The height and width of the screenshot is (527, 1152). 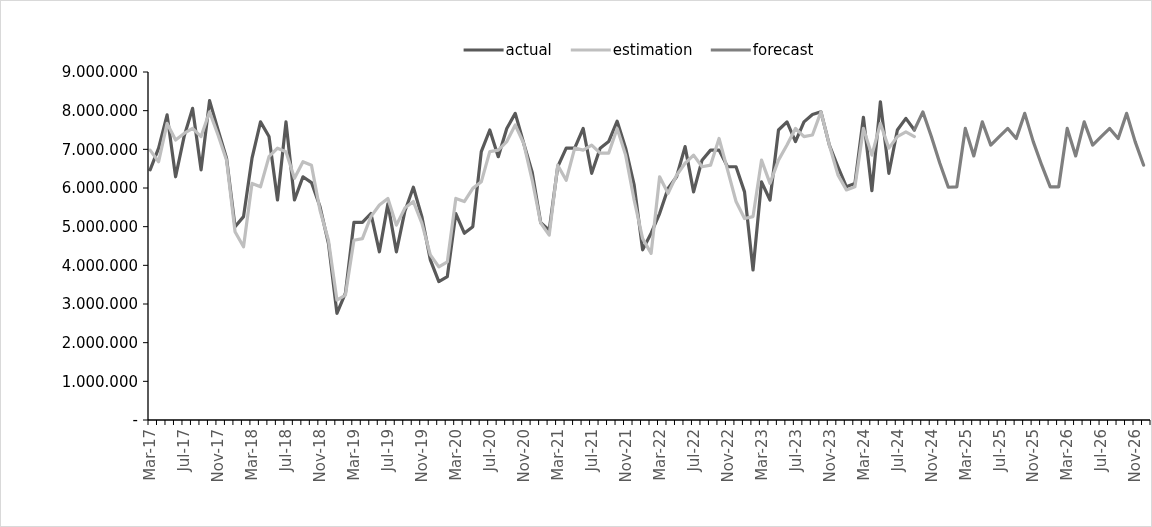 I want to click on x-tick-label: Jul-21, so click(x=591, y=451).